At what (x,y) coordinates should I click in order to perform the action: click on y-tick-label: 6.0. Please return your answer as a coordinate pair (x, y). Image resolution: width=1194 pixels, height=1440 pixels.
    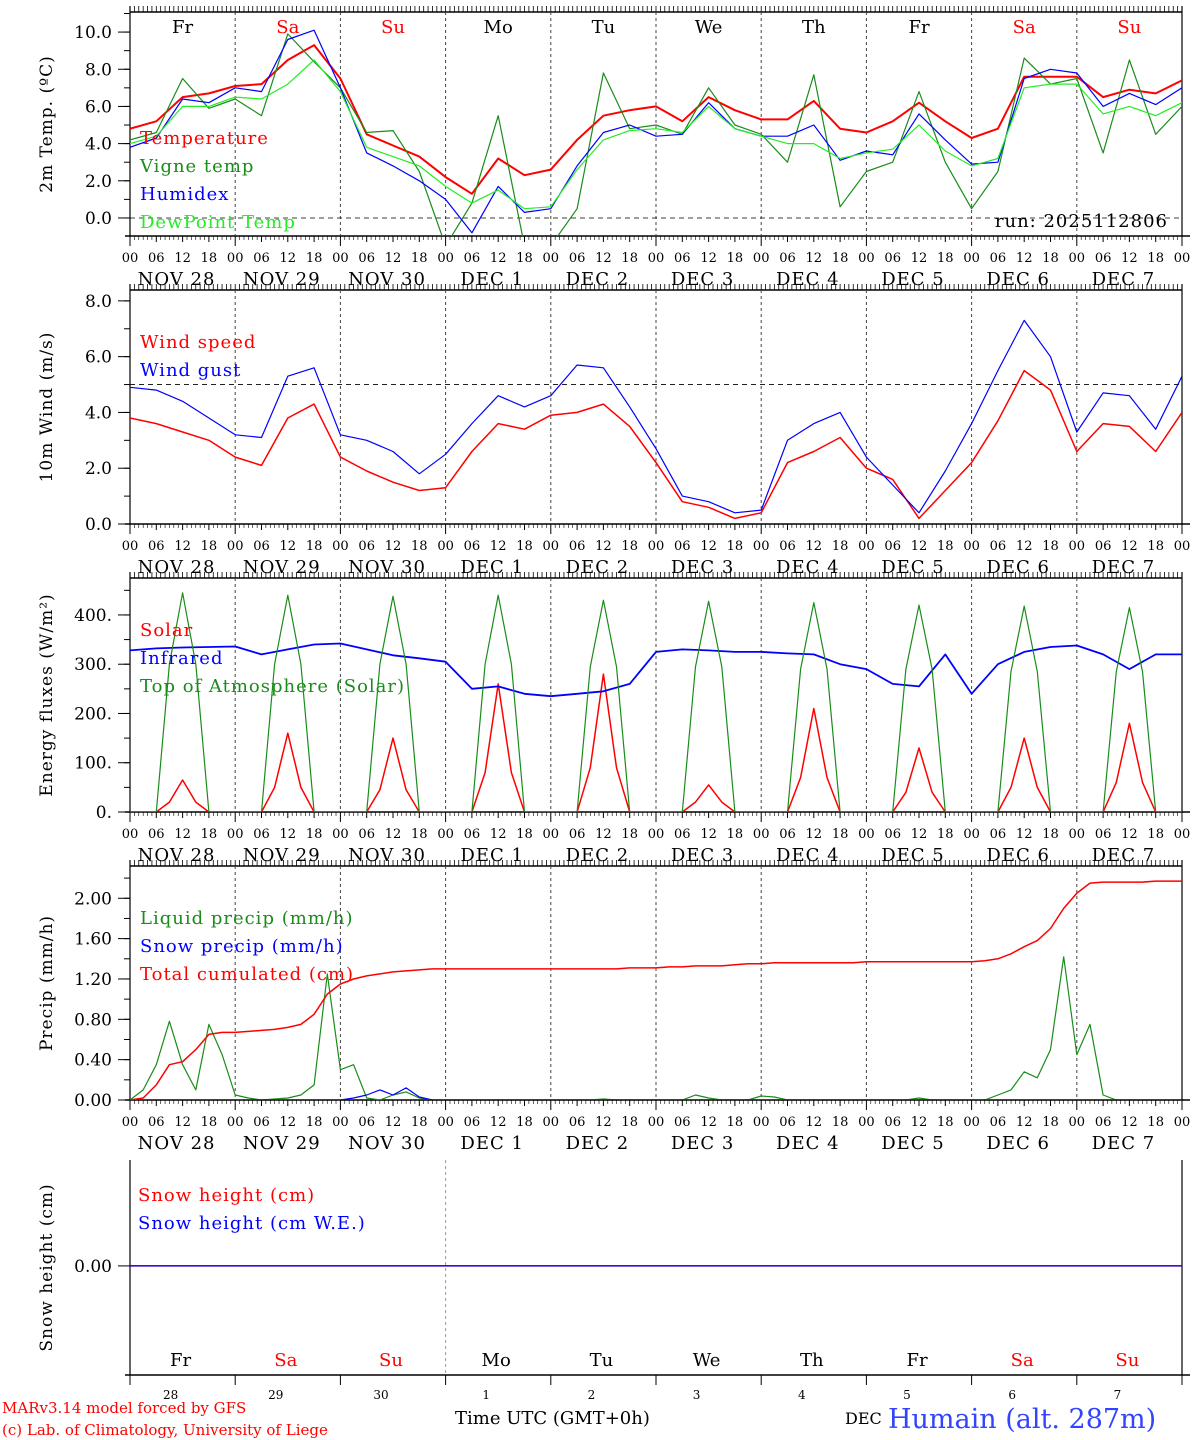
    Looking at the image, I should click on (98, 358).